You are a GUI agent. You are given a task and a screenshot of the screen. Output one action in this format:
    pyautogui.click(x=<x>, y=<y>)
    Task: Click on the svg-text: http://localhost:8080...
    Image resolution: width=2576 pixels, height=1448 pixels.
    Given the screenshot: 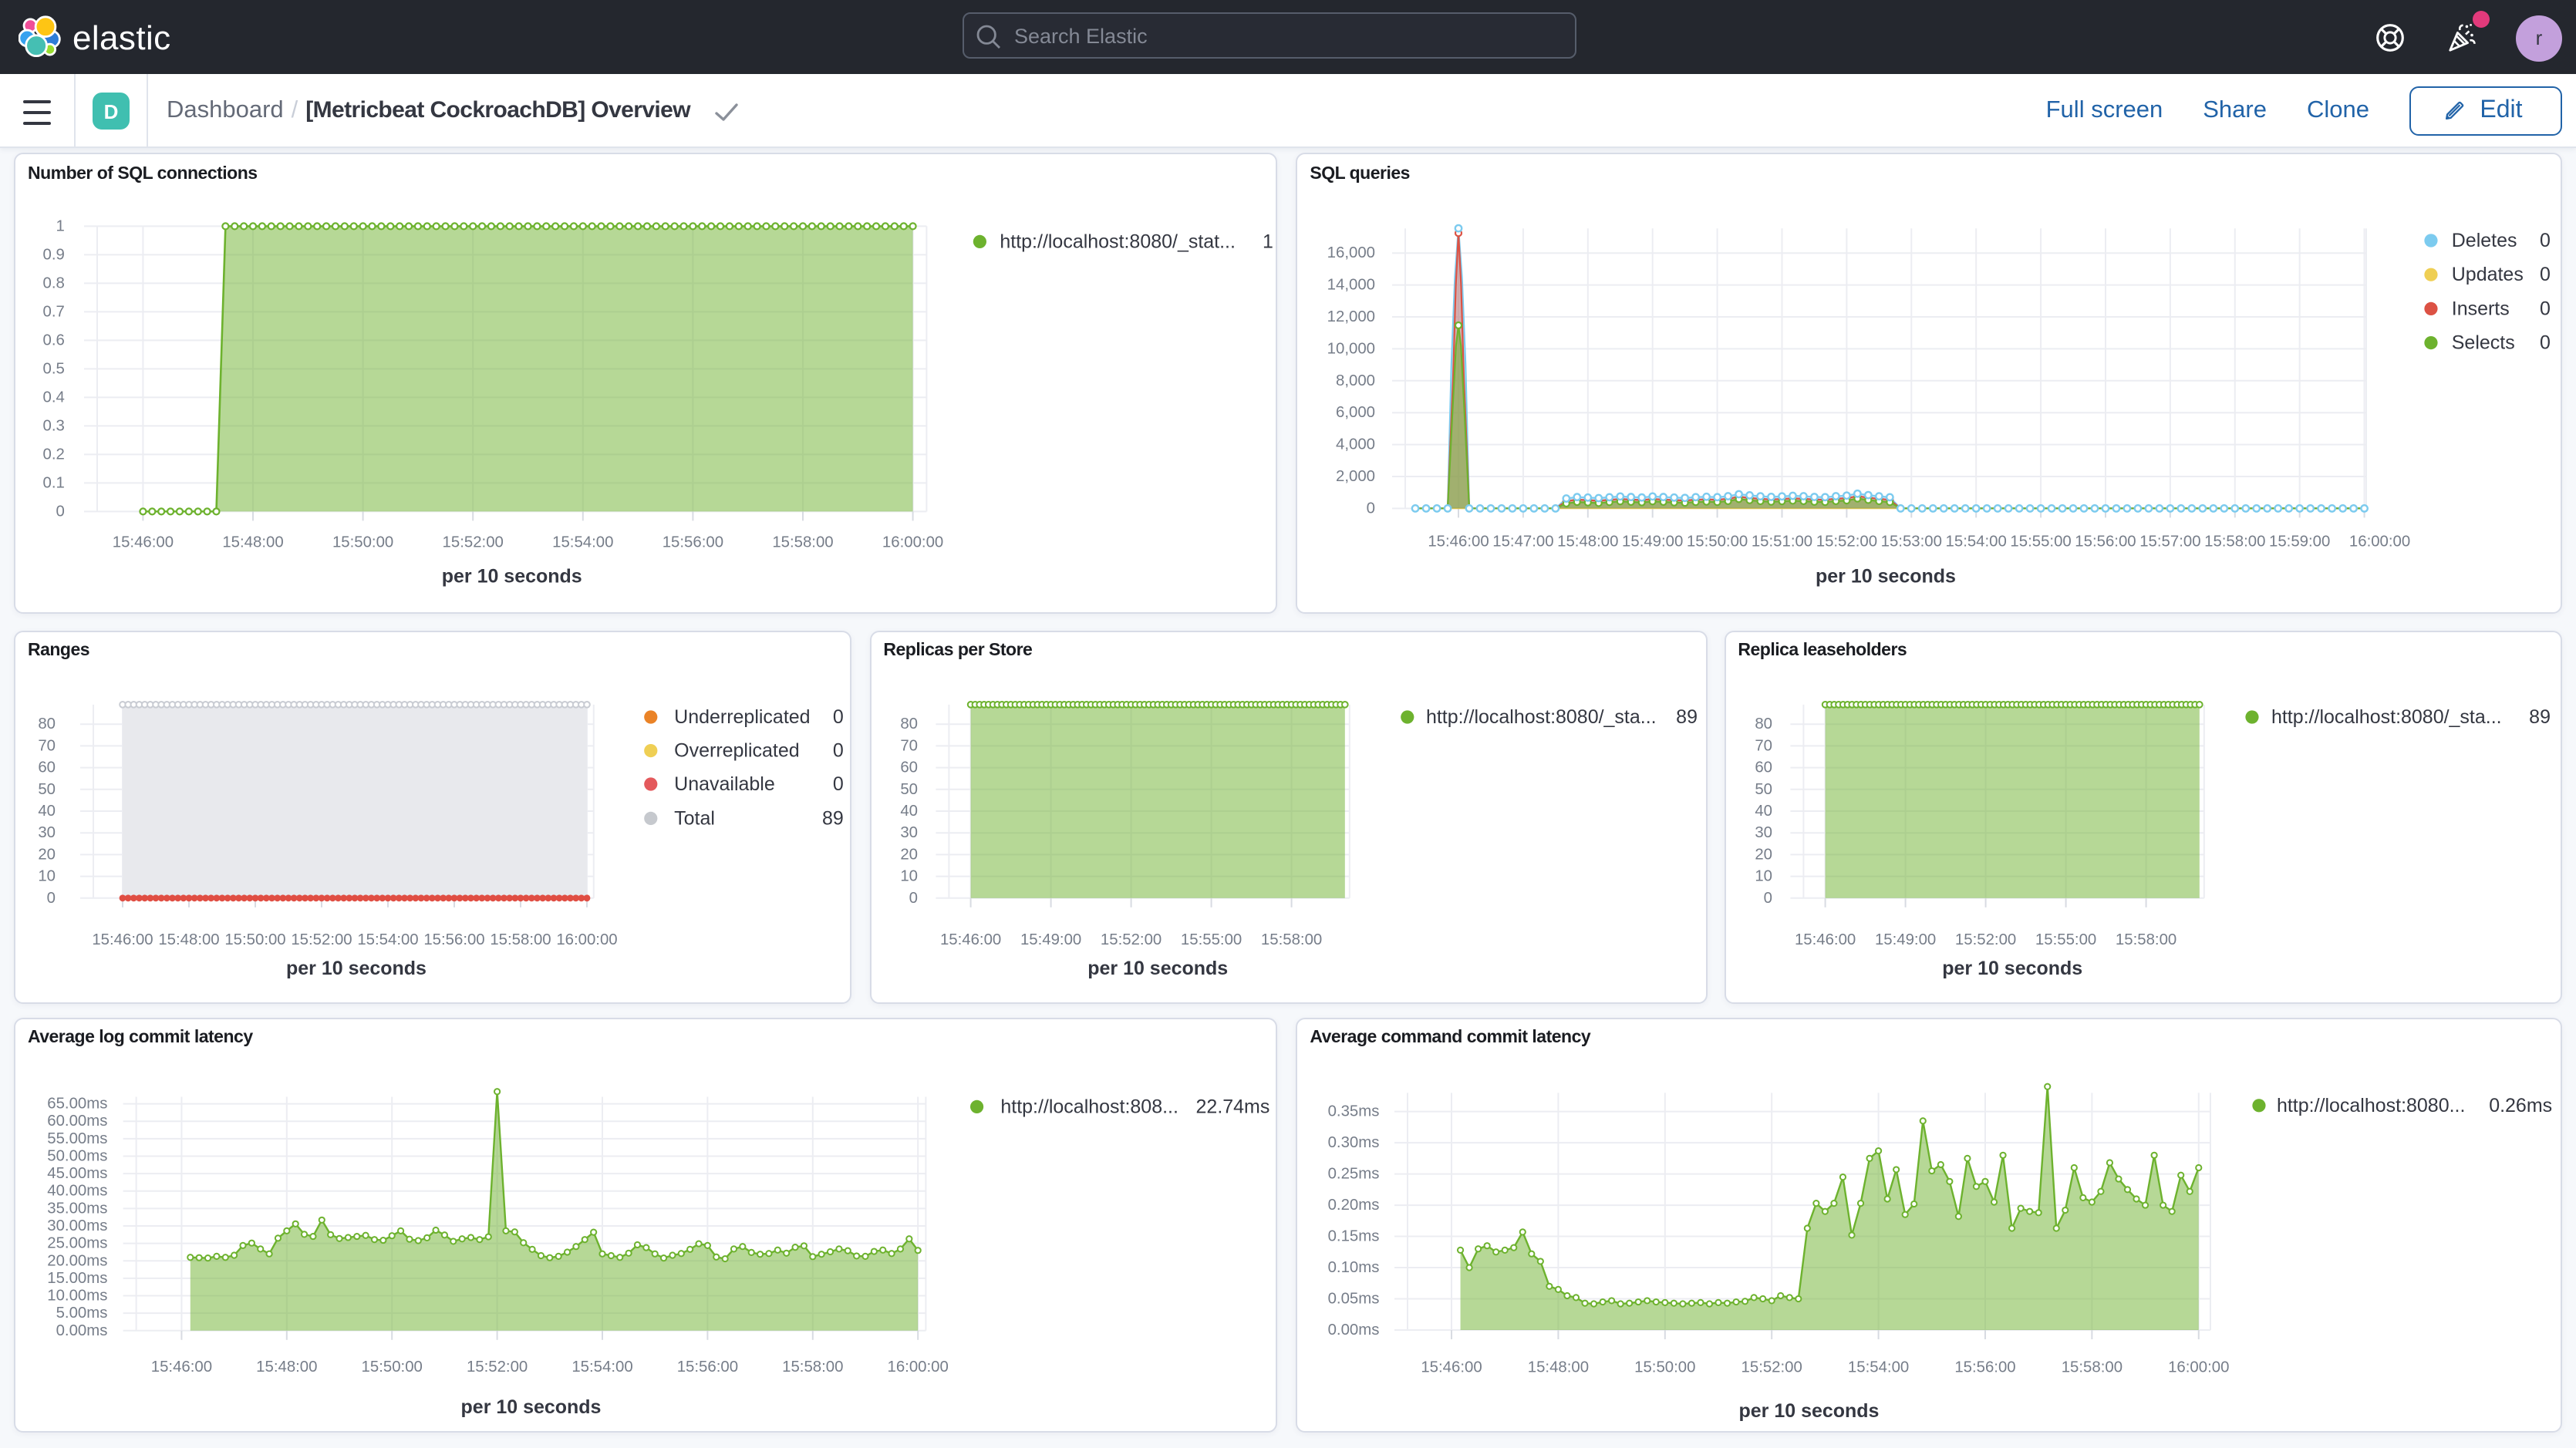 What is the action you would take?
    pyautogui.click(x=2371, y=1105)
    